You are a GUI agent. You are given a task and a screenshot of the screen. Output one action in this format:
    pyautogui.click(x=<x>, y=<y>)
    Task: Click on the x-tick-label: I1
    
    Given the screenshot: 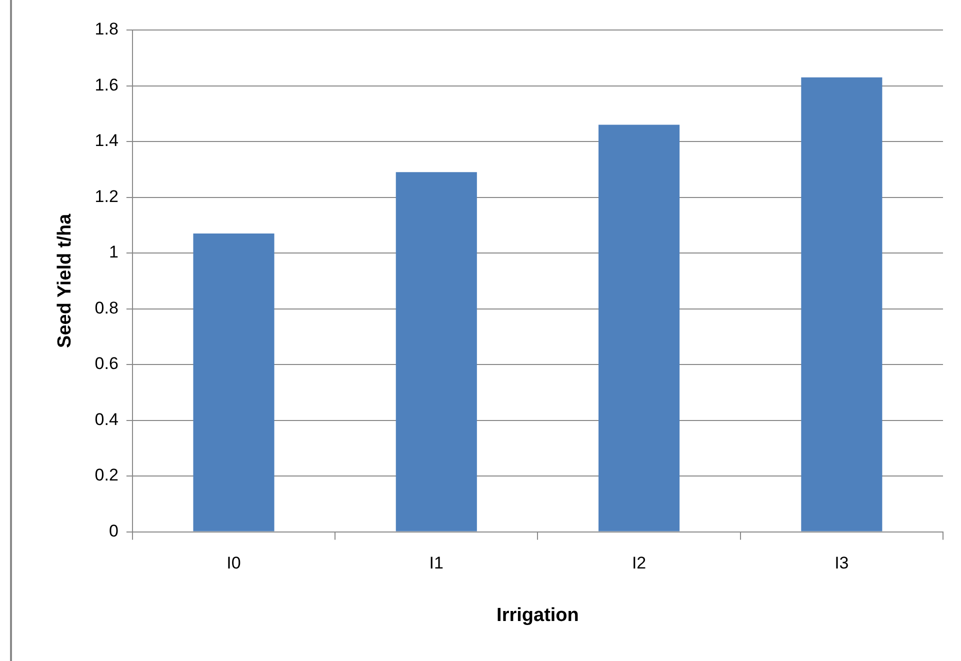 What is the action you would take?
    pyautogui.click(x=436, y=563)
    